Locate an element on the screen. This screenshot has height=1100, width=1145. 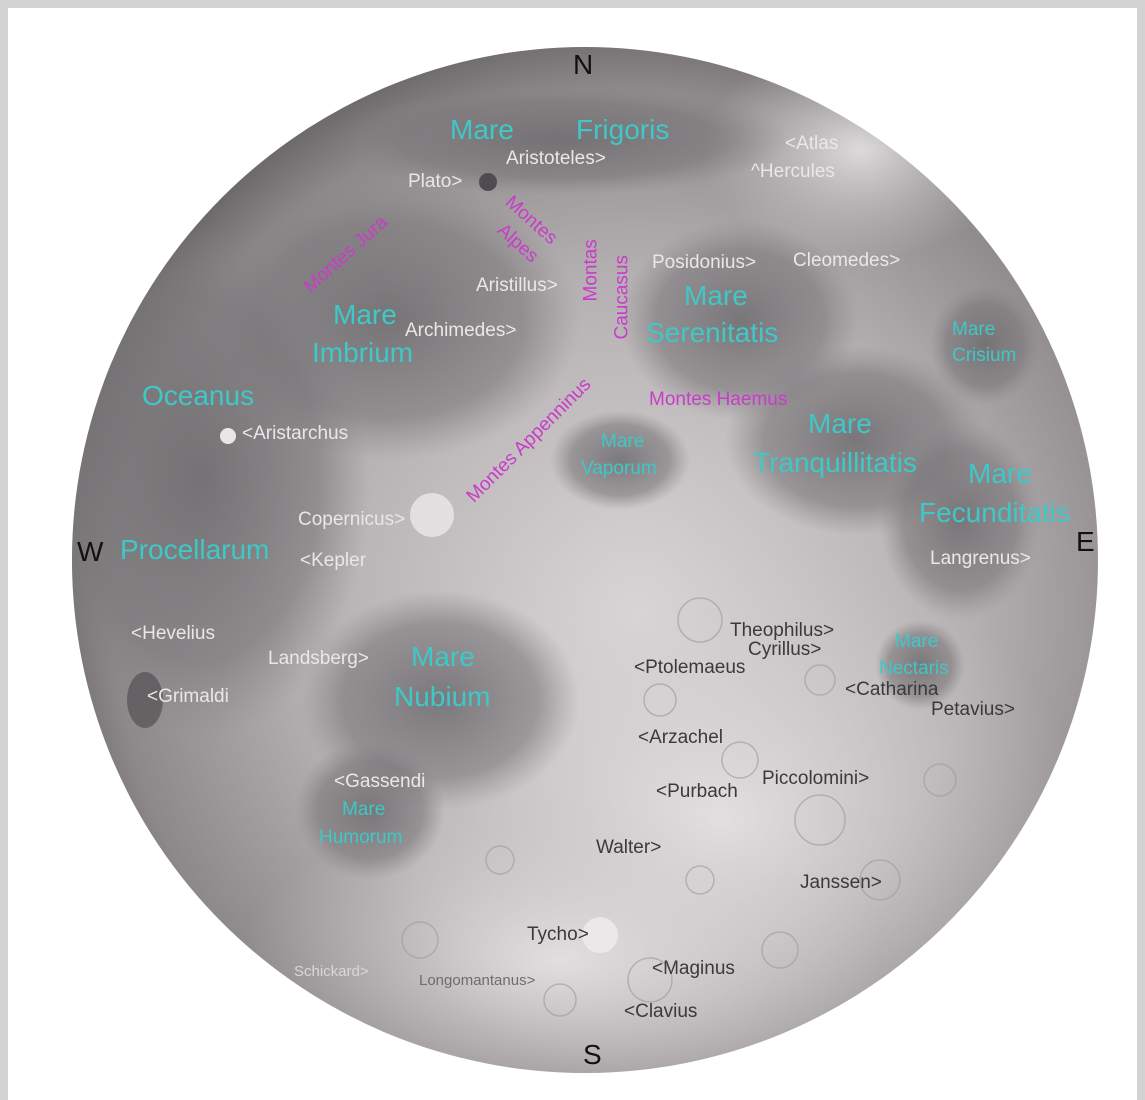
mare-tranquillitatis-label-2: Tranquillitatis is located at coordinates (835, 462).